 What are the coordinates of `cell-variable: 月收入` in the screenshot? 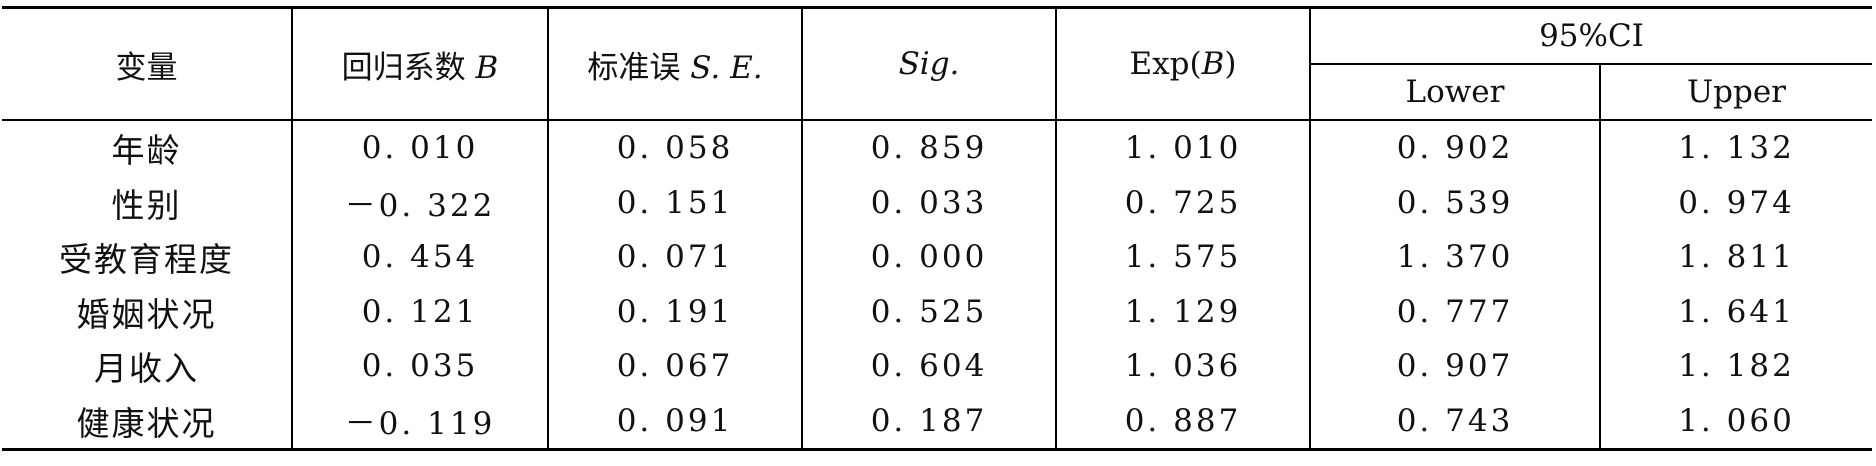 It's located at (147, 366).